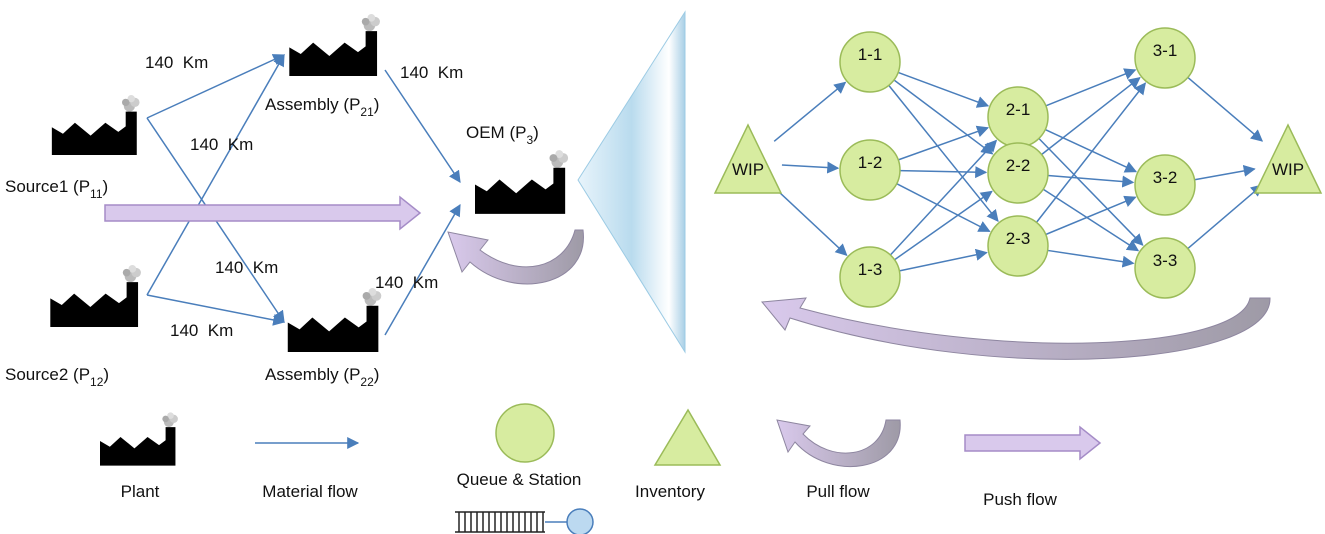 This screenshot has height=534, width=1325. Describe the element at coordinates (519, 479) in the screenshot. I see `legend-label: Queue & Station` at that location.